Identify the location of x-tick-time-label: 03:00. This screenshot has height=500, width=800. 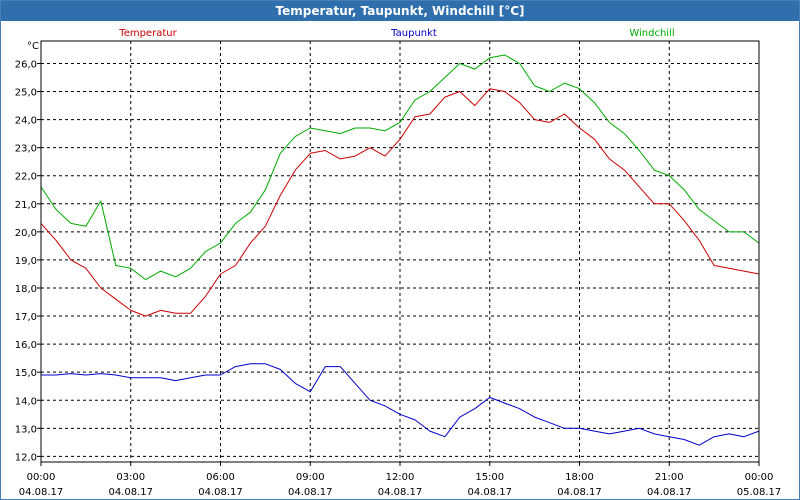
(130, 477).